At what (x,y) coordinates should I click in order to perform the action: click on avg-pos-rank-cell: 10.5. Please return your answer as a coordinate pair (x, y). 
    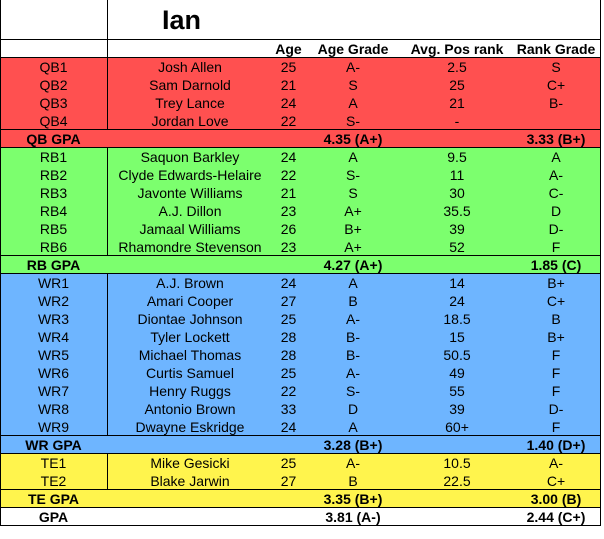
    Looking at the image, I should click on (457, 463).